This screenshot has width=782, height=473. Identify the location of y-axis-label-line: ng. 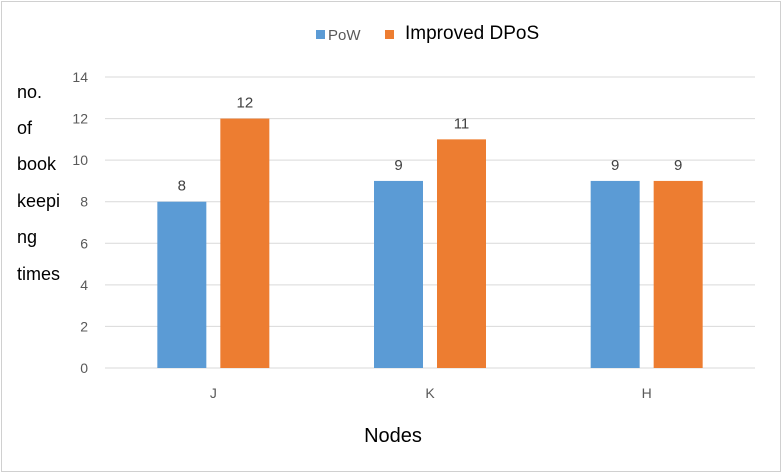
(27, 237).